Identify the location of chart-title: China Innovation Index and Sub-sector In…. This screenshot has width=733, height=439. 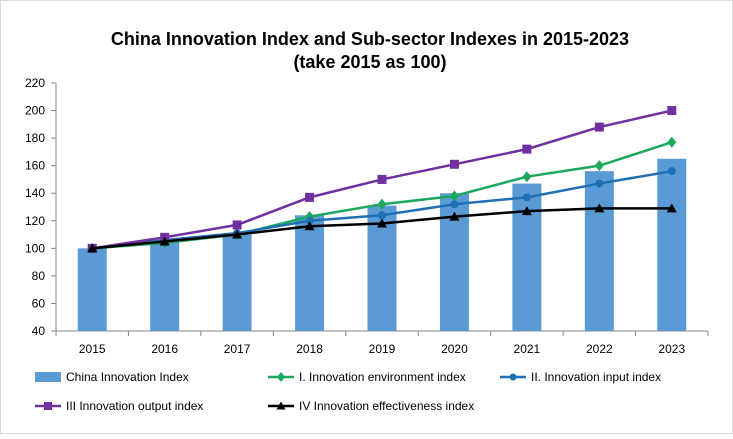
(370, 39).